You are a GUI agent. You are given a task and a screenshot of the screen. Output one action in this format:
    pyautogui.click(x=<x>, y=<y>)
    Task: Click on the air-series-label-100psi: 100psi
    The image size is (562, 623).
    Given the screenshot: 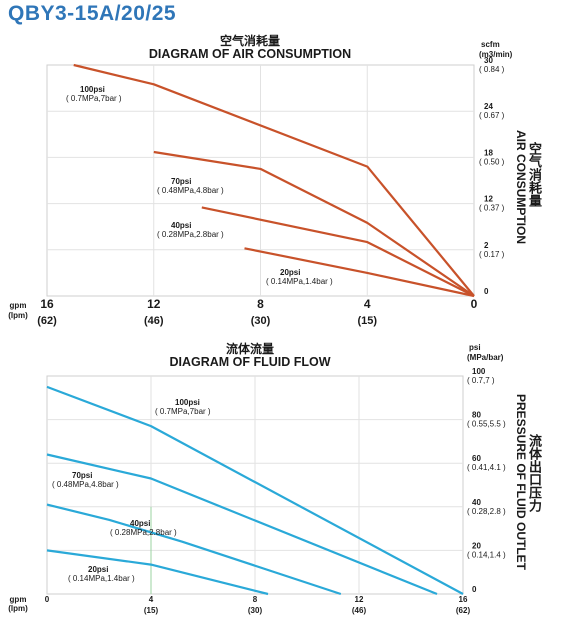 What is the action you would take?
    pyautogui.click(x=92, y=89)
    